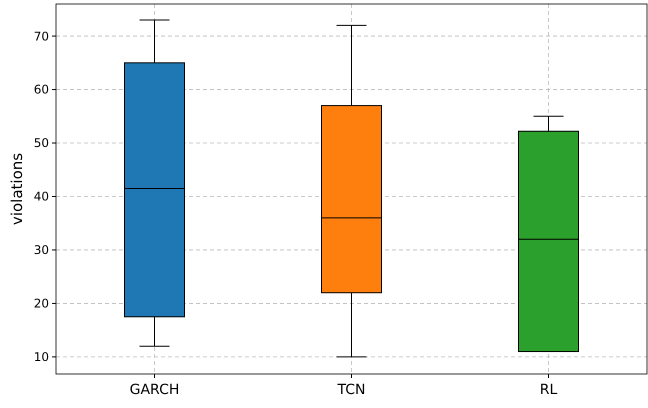 The height and width of the screenshot is (408, 648). Describe the element at coordinates (41, 250) in the screenshot. I see `y-tick-label: 30` at that location.